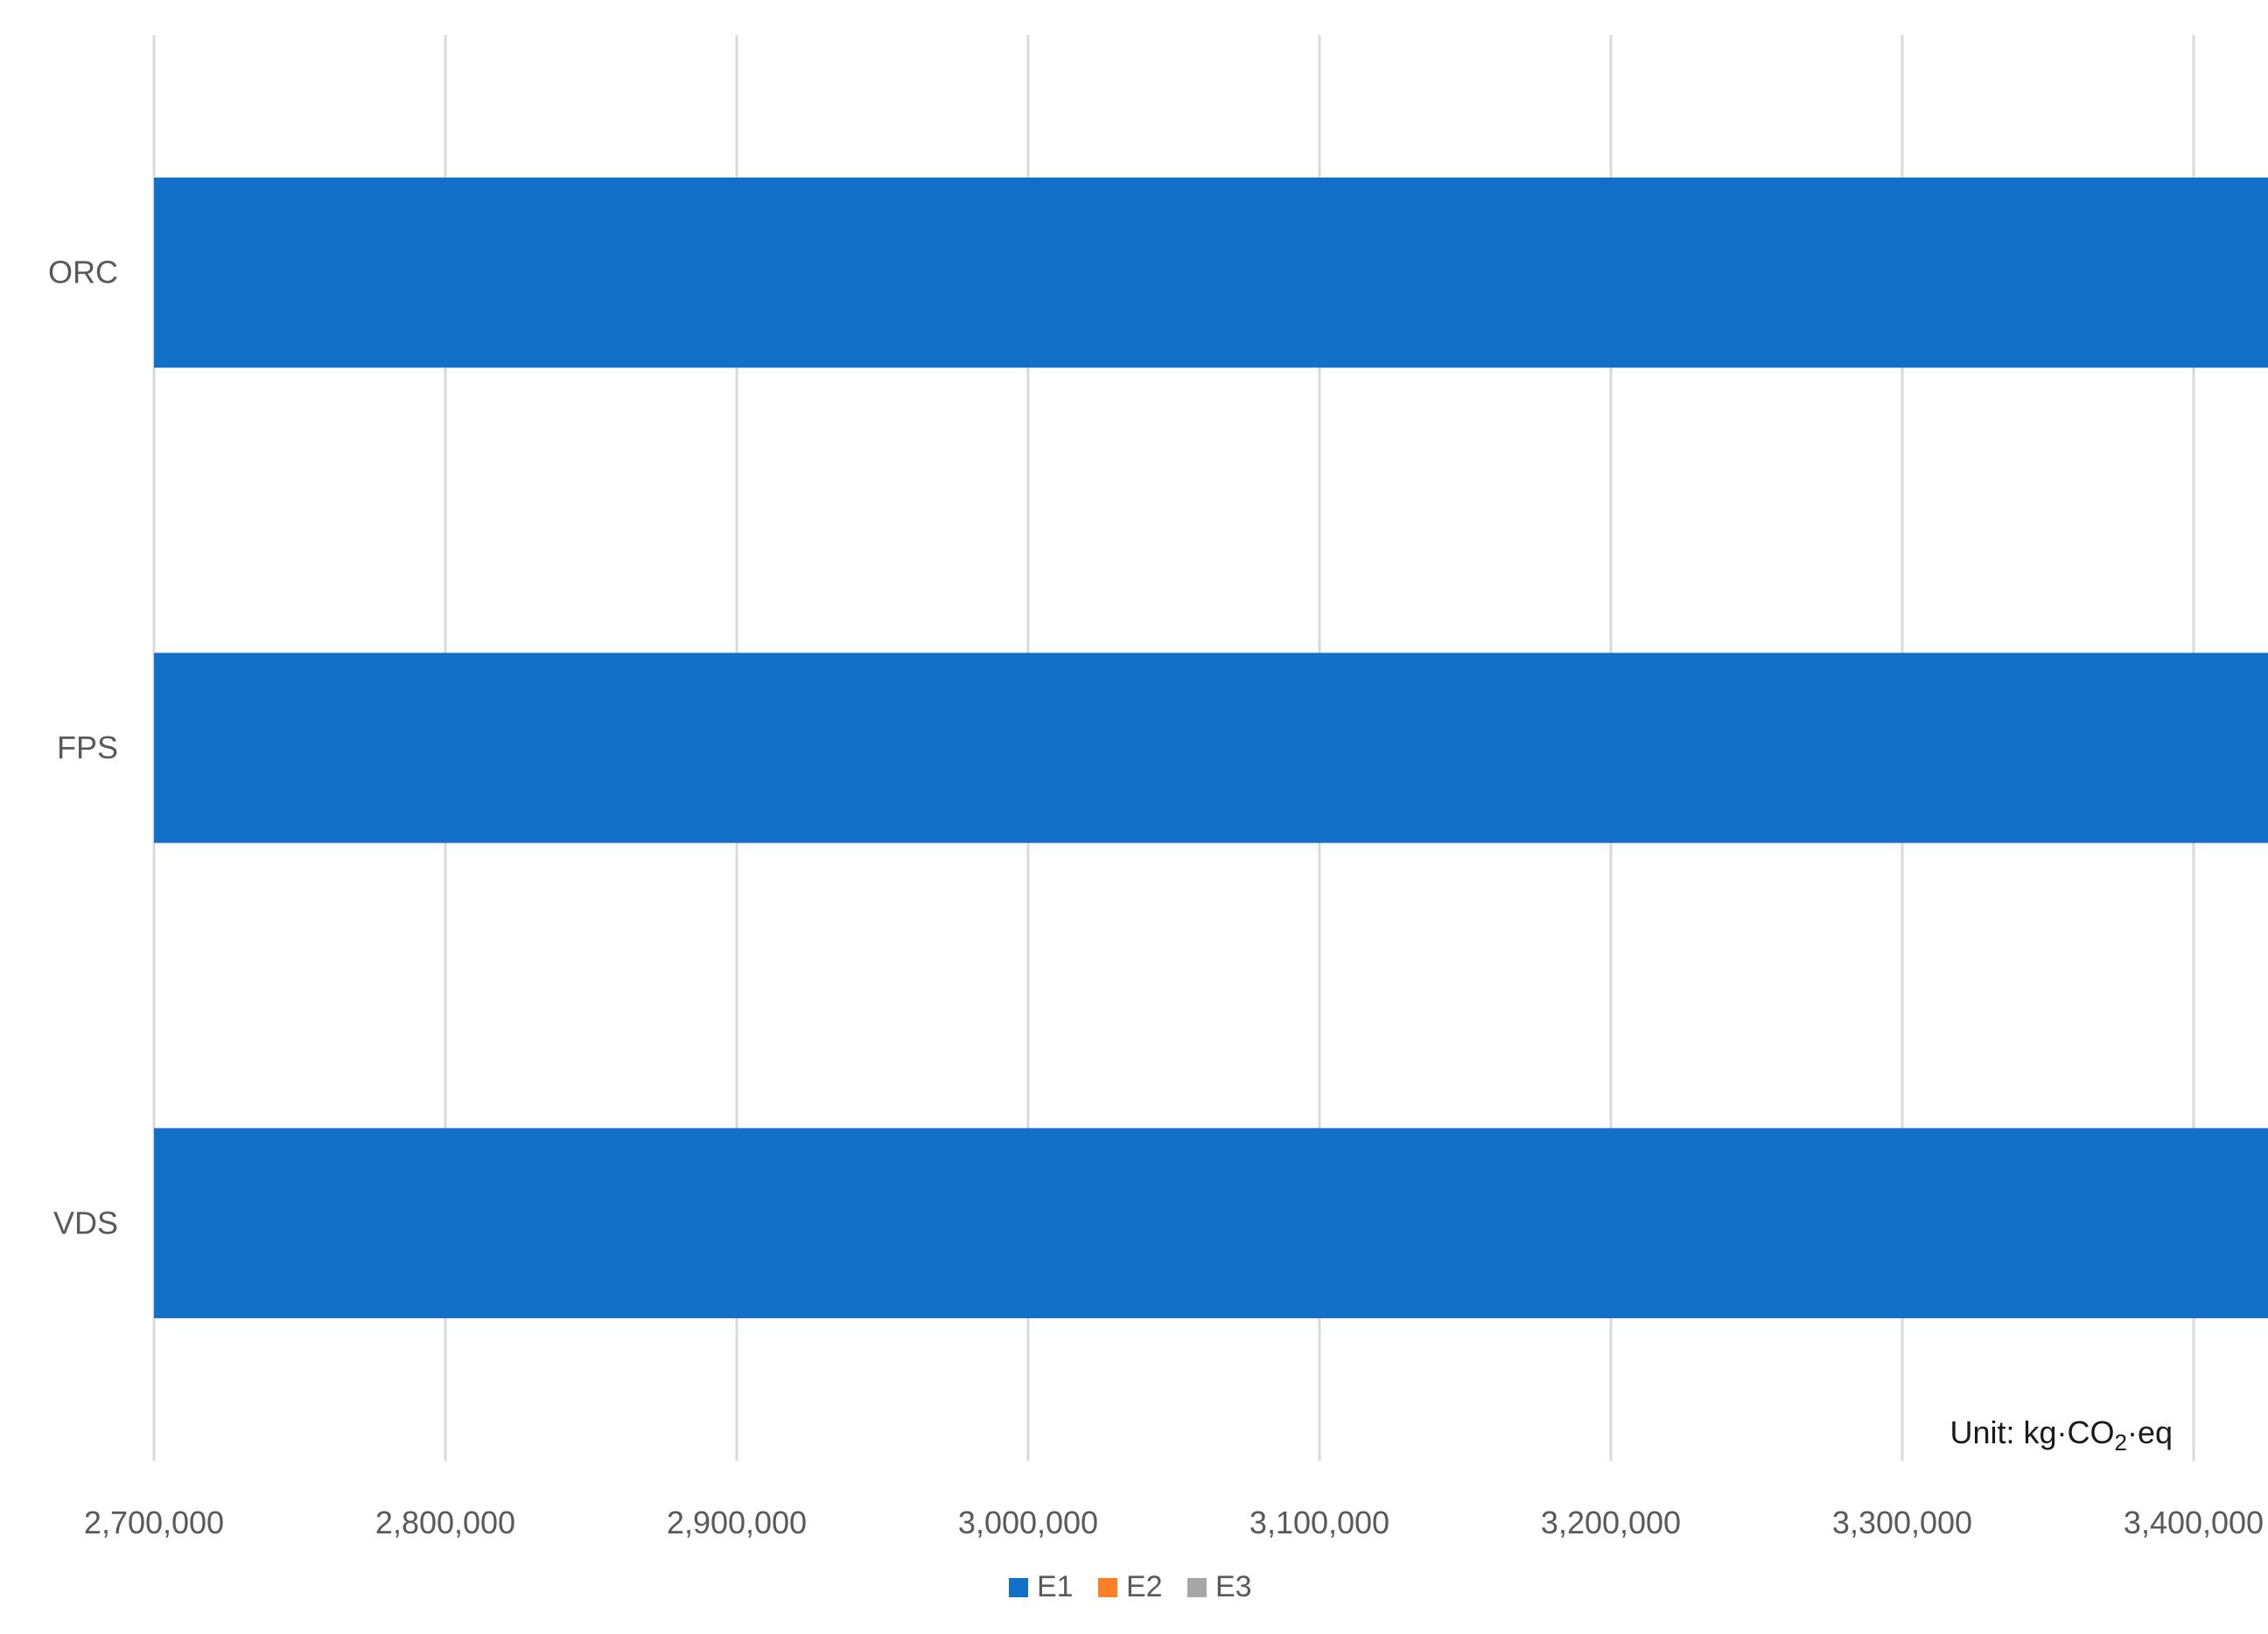  I want to click on x-tick-label: 3,400,000, so click(2194, 1522).